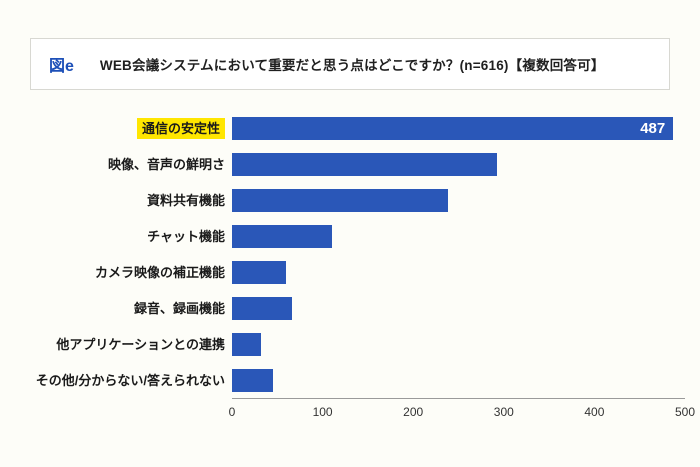 The image size is (700, 467). Describe the element at coordinates (185, 200) in the screenshot. I see `category-label: 資料共有機能` at that location.